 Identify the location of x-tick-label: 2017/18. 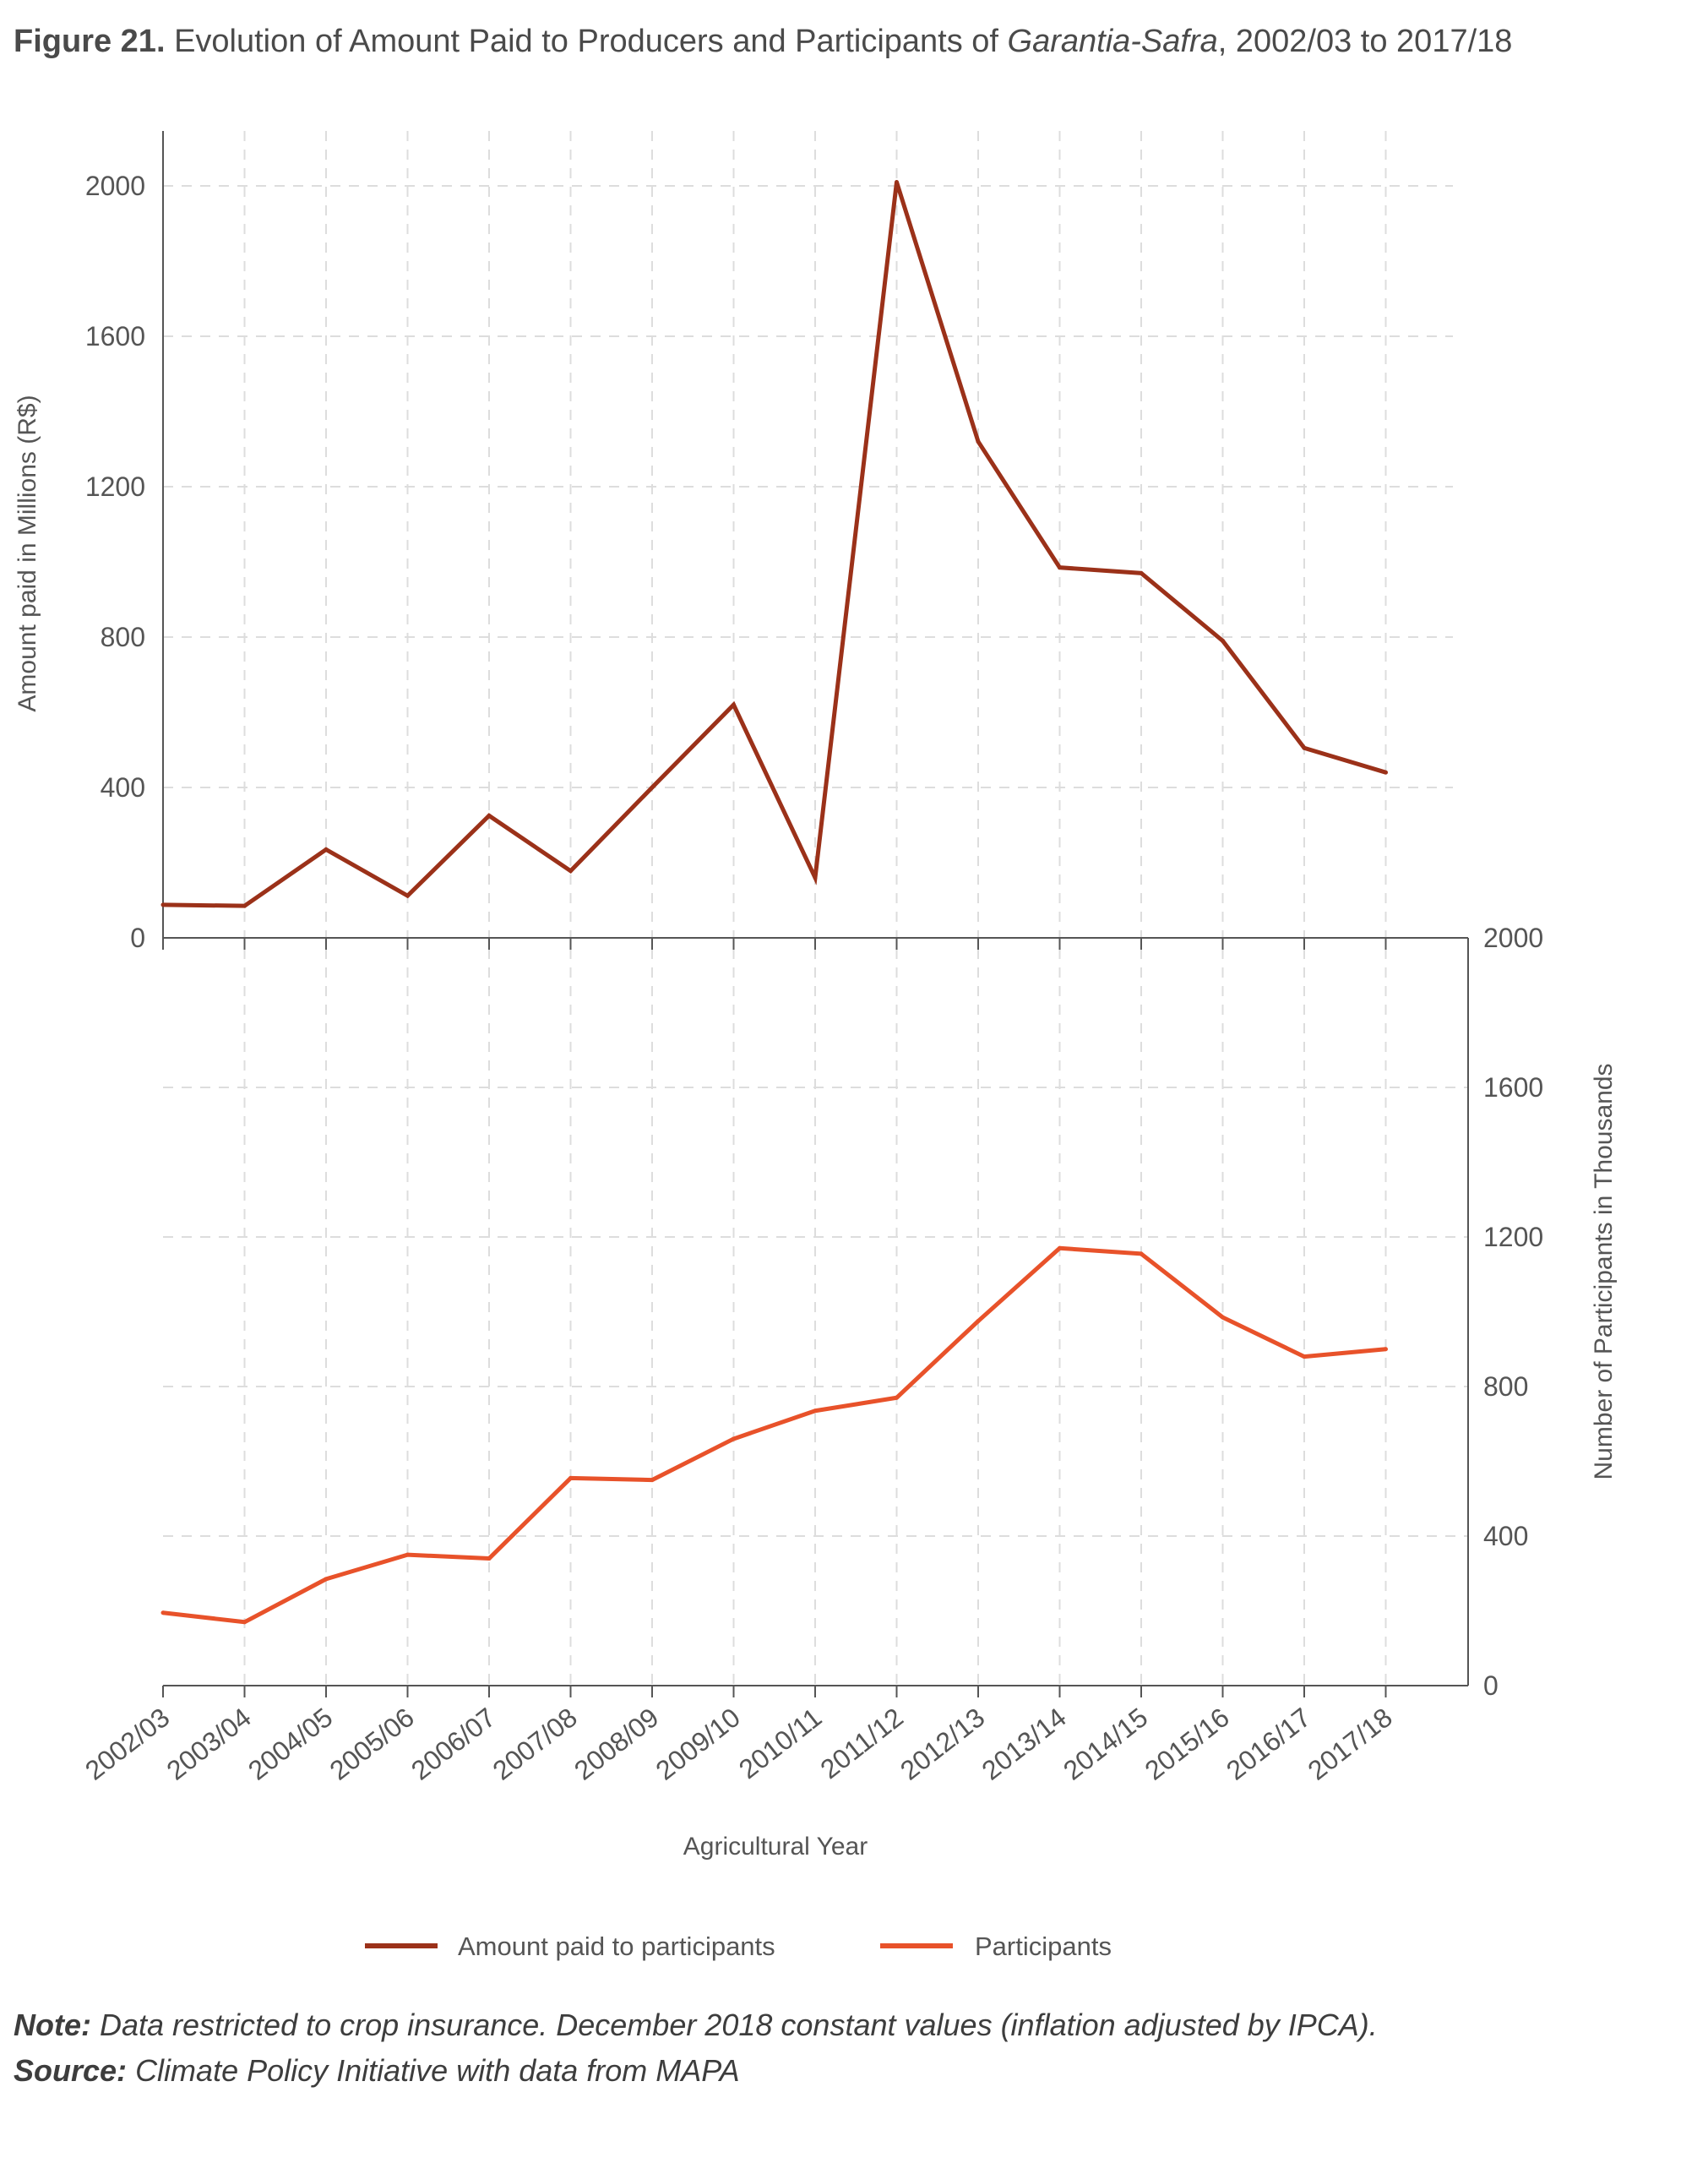
(1350, 1744).